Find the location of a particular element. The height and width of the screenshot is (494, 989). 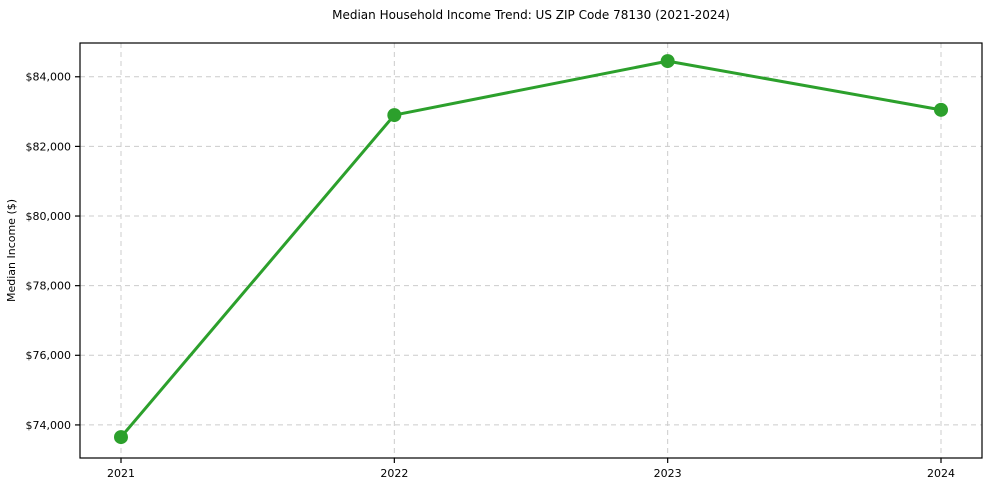

y-tick-label: $78,000 is located at coordinates (49, 286).